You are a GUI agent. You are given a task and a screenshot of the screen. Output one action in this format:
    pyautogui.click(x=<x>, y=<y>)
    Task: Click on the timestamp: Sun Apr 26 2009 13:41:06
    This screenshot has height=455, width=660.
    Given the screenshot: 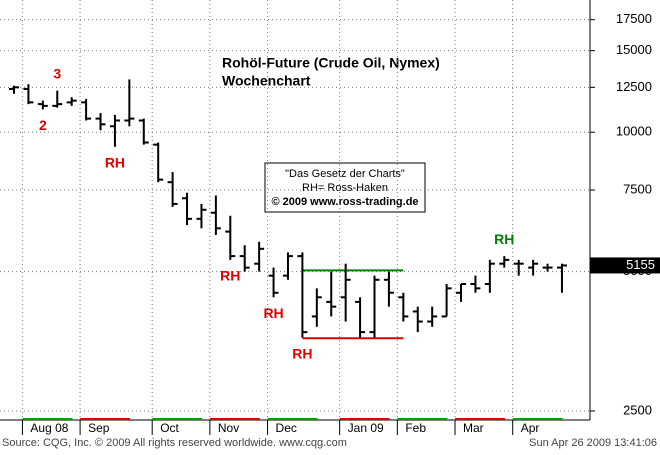 What is the action you would take?
    pyautogui.click(x=593, y=443)
    